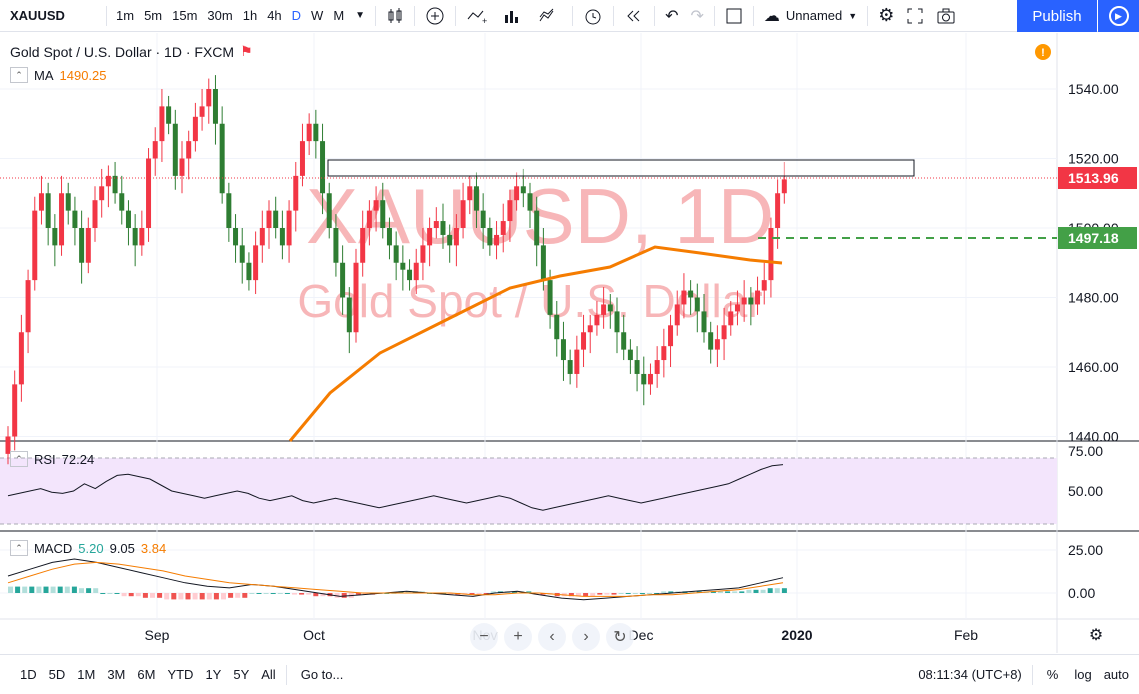 This screenshot has width=1139, height=694. What do you see at coordinates (1118, 16) in the screenshot?
I see `publish-options-button: ▶` at bounding box center [1118, 16].